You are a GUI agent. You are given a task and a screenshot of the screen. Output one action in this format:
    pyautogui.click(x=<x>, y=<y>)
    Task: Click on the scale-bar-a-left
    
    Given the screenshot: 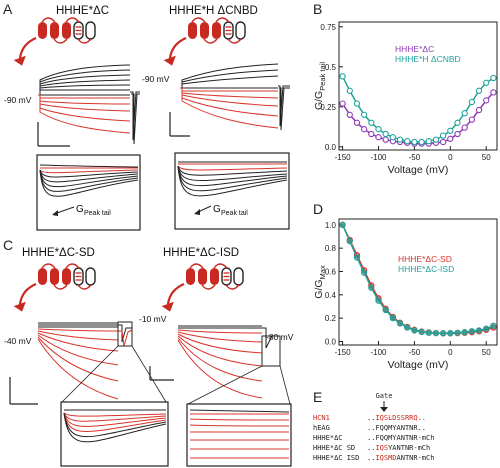 What is the action you would take?
    pyautogui.click(x=53, y=134)
    